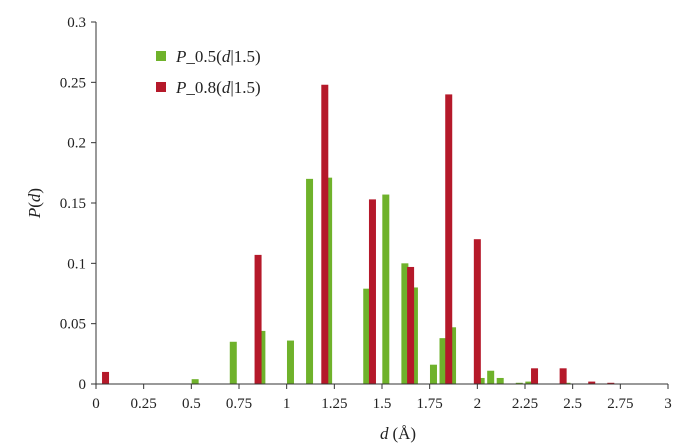  I want to click on legend: P_0.5(d|1.5) P_0.8(d|1.5), so click(208, 72).